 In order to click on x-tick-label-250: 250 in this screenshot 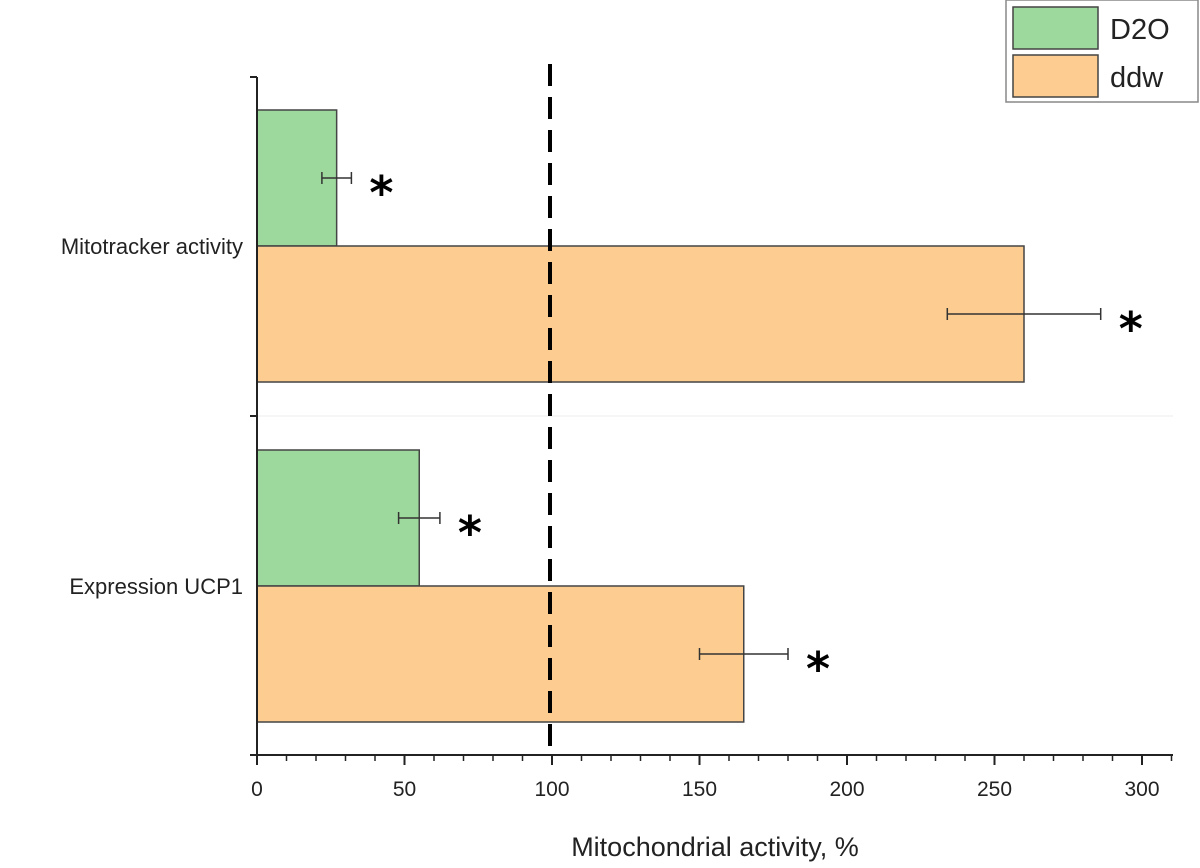, I will do `click(994, 789)`.